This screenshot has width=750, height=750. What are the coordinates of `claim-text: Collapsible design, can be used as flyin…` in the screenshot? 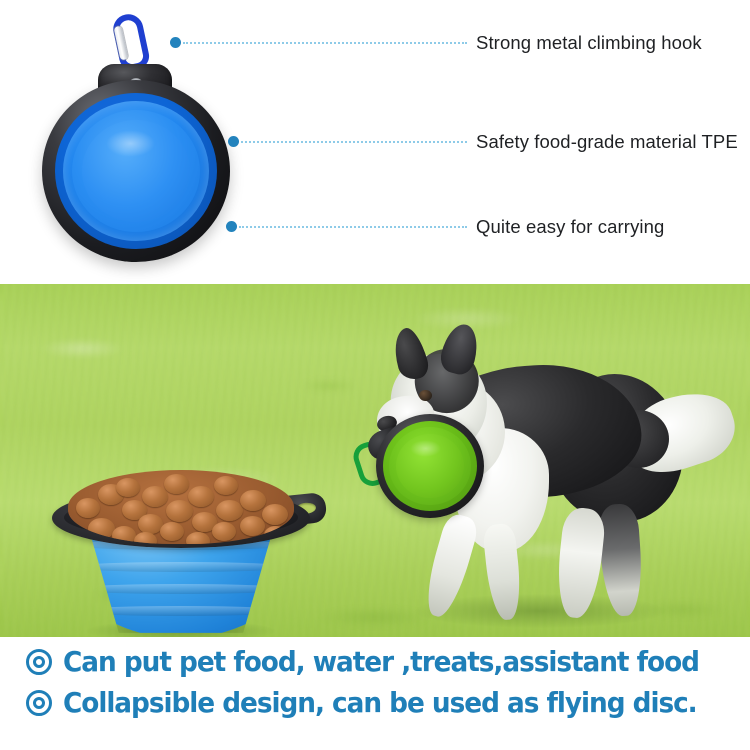 It's located at (380, 702).